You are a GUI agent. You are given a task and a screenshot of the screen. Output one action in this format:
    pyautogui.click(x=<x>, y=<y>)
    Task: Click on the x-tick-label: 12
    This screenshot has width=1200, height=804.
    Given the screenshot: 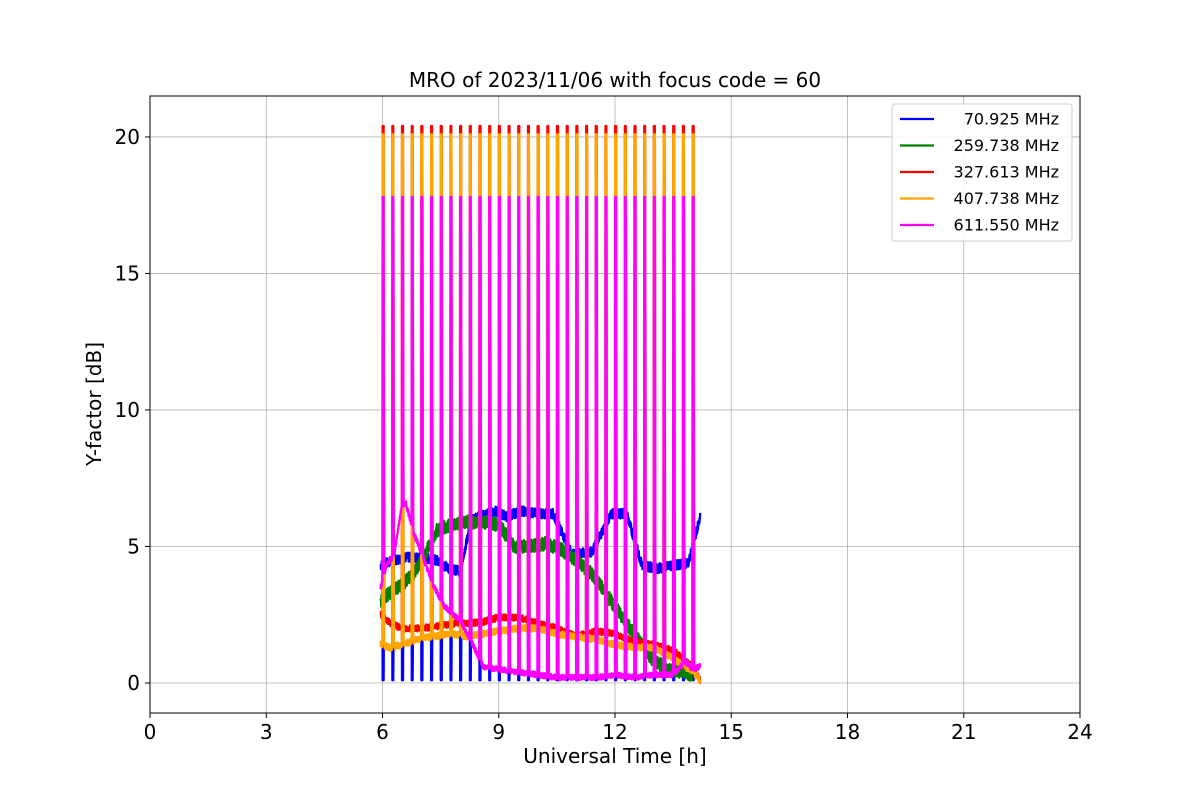 What is the action you would take?
    pyautogui.click(x=614, y=732)
    